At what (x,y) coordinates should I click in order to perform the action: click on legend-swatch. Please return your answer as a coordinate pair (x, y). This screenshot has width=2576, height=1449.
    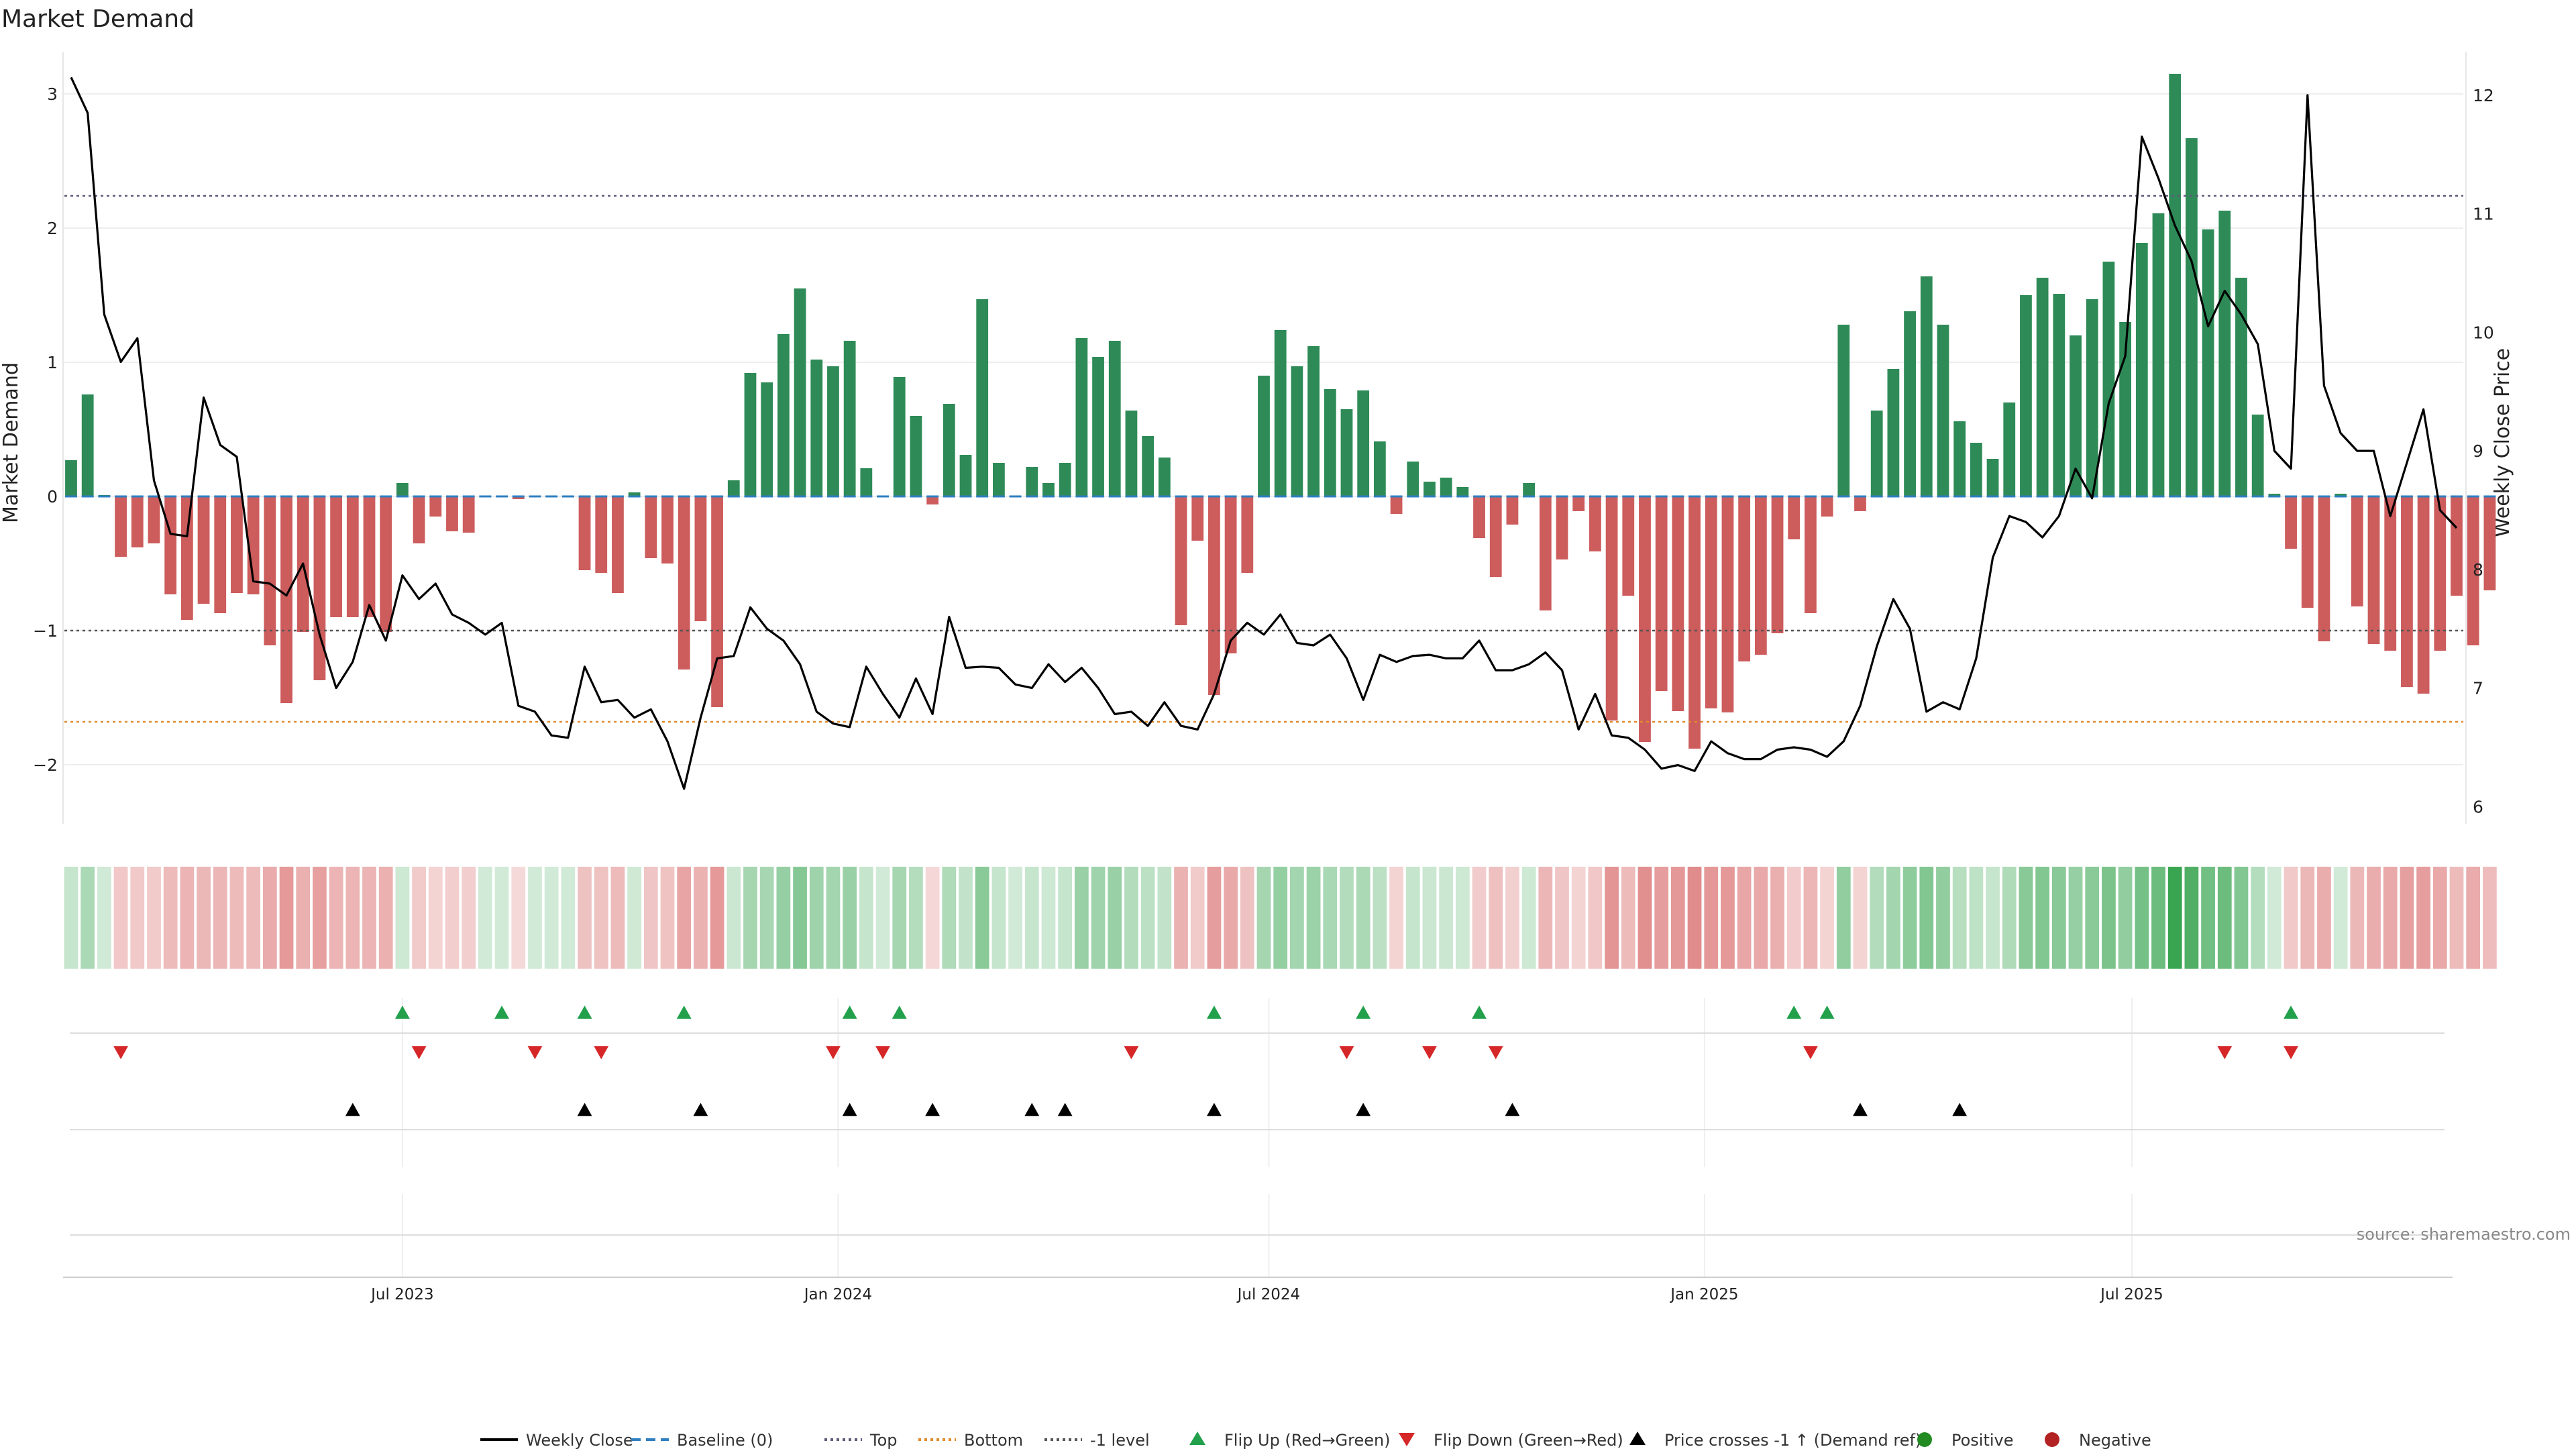
    Looking at the image, I should click on (1924, 1439).